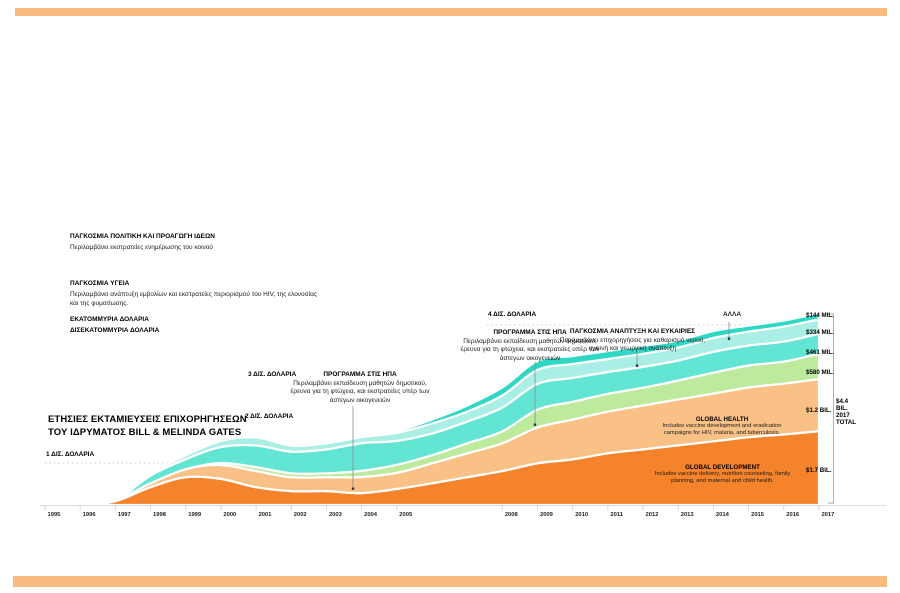 This screenshot has height=593, width=900. I want to click on total-unit: BIL., so click(842, 408).